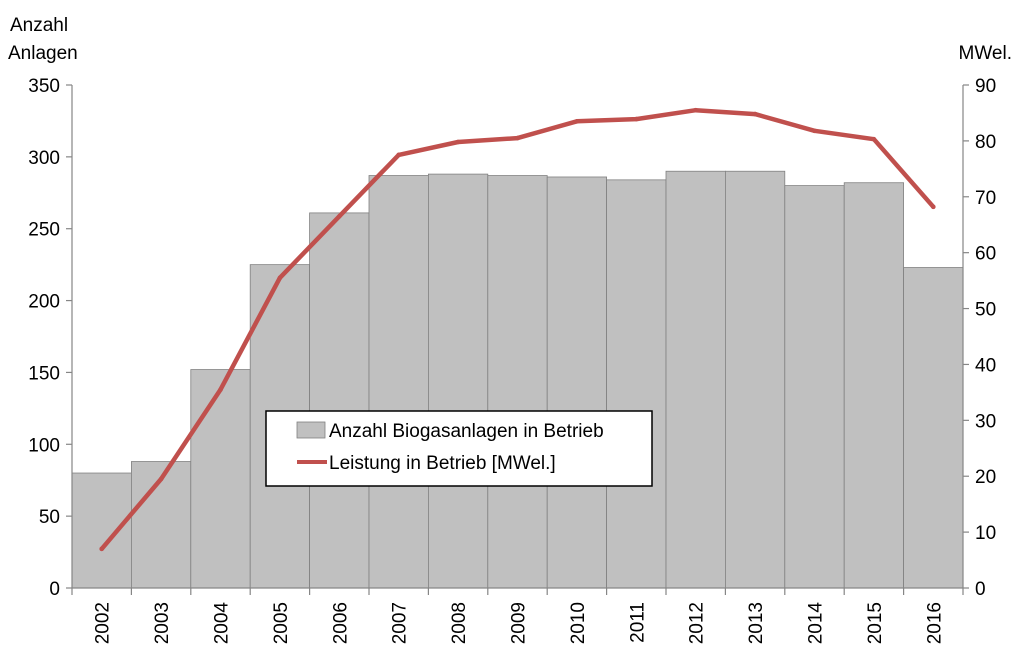 Image resolution: width=1024 pixels, height=667 pixels. What do you see at coordinates (43, 53) in the screenshot?
I see `y-left-label-line2: Anlagen` at bounding box center [43, 53].